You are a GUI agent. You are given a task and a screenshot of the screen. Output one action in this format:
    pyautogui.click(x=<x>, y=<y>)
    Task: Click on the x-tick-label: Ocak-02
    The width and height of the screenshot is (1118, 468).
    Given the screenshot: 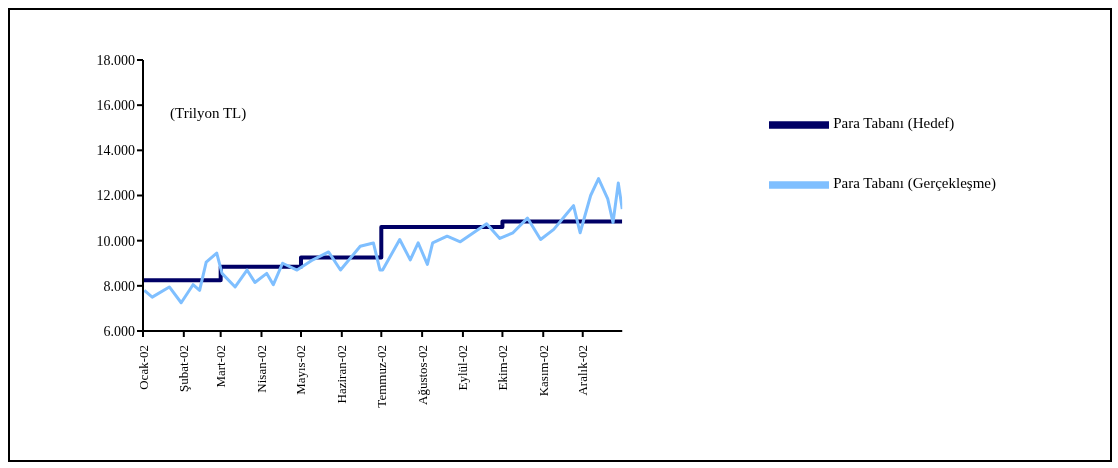 What is the action you would take?
    pyautogui.click(x=143, y=367)
    